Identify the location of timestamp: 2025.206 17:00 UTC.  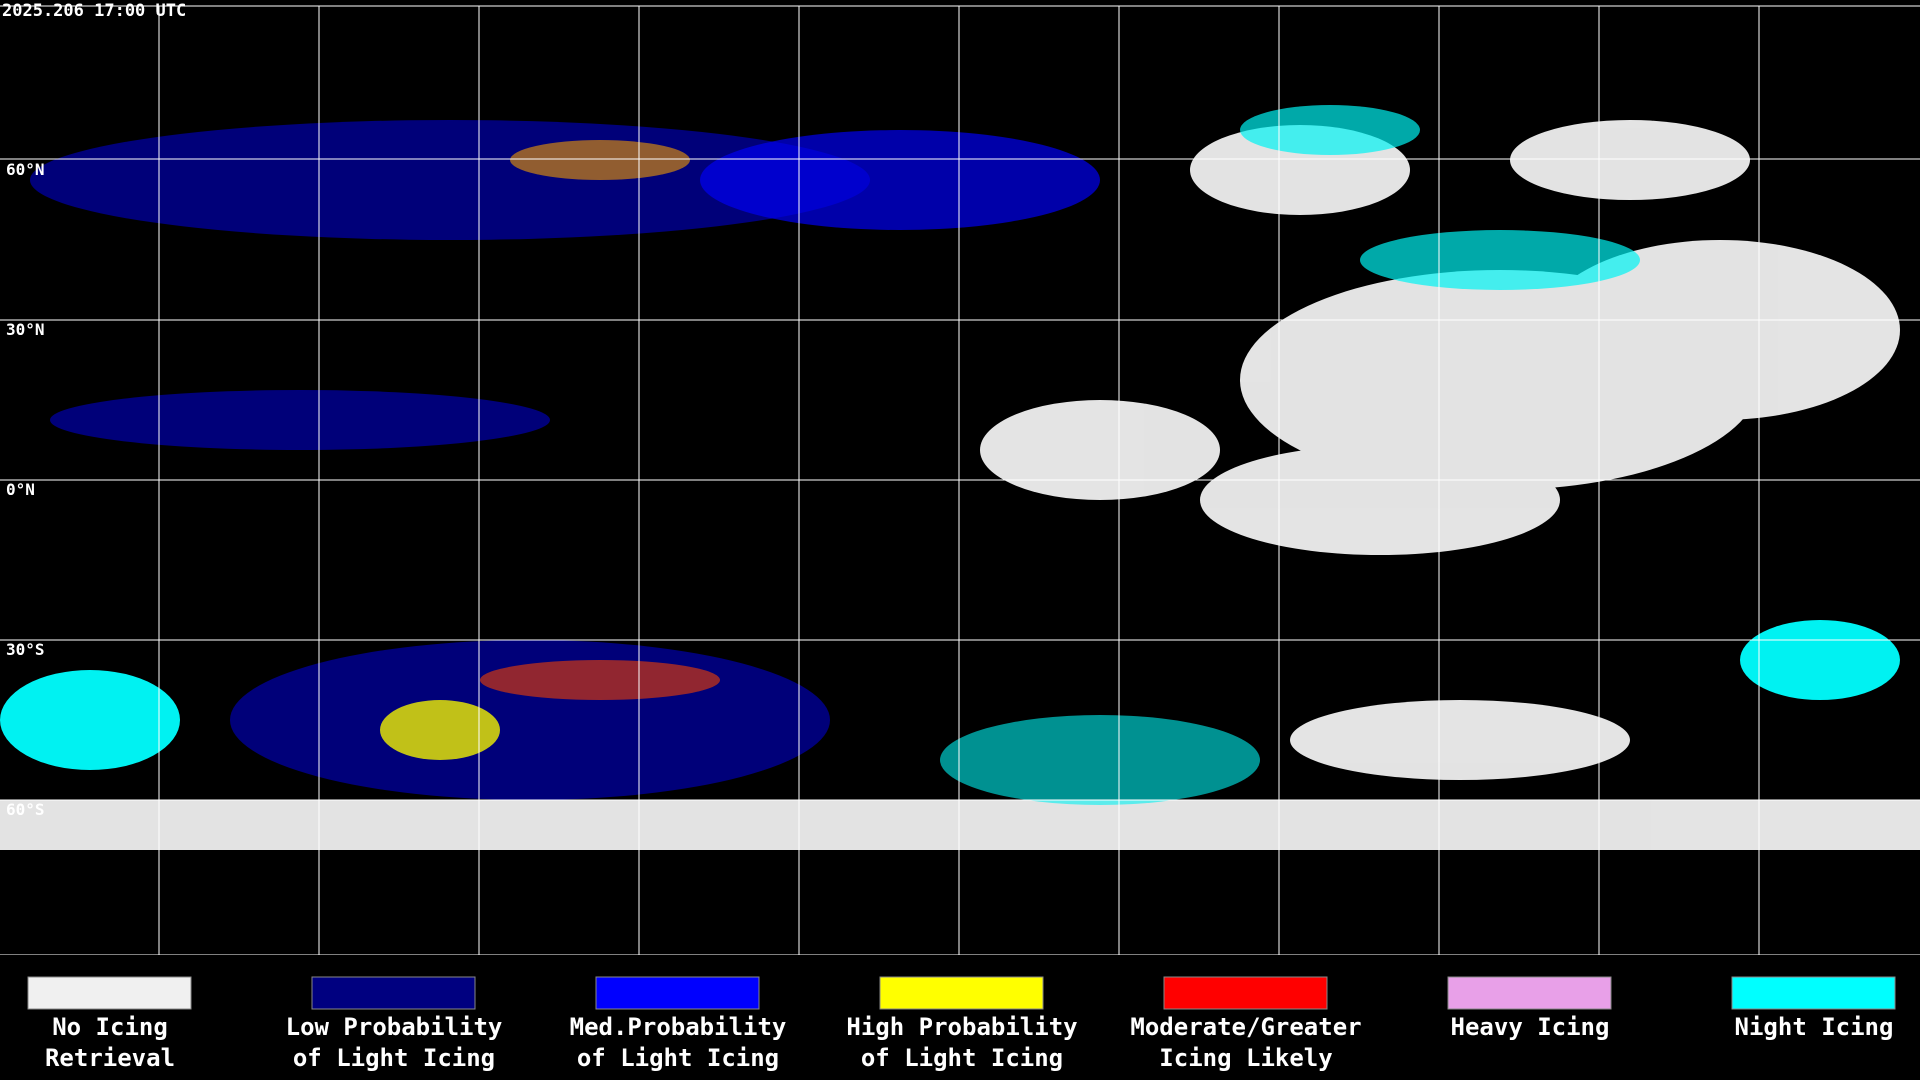
(94, 11).